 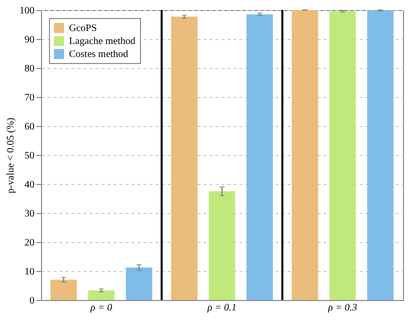 What do you see at coordinates (32, 301) in the screenshot?
I see `y-tick-label: 0` at bounding box center [32, 301].